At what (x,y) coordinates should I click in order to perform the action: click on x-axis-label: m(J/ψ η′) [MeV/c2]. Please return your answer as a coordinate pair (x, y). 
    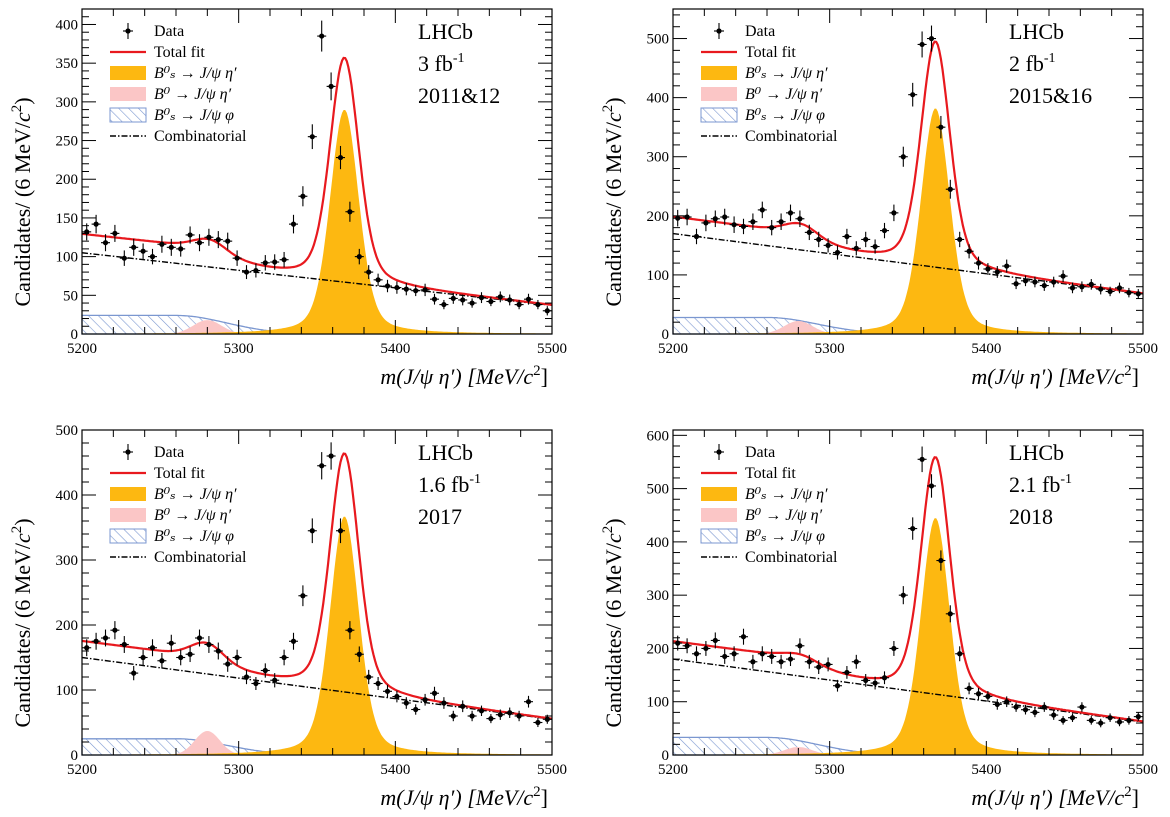
    Looking at the image, I should click on (1055, 797).